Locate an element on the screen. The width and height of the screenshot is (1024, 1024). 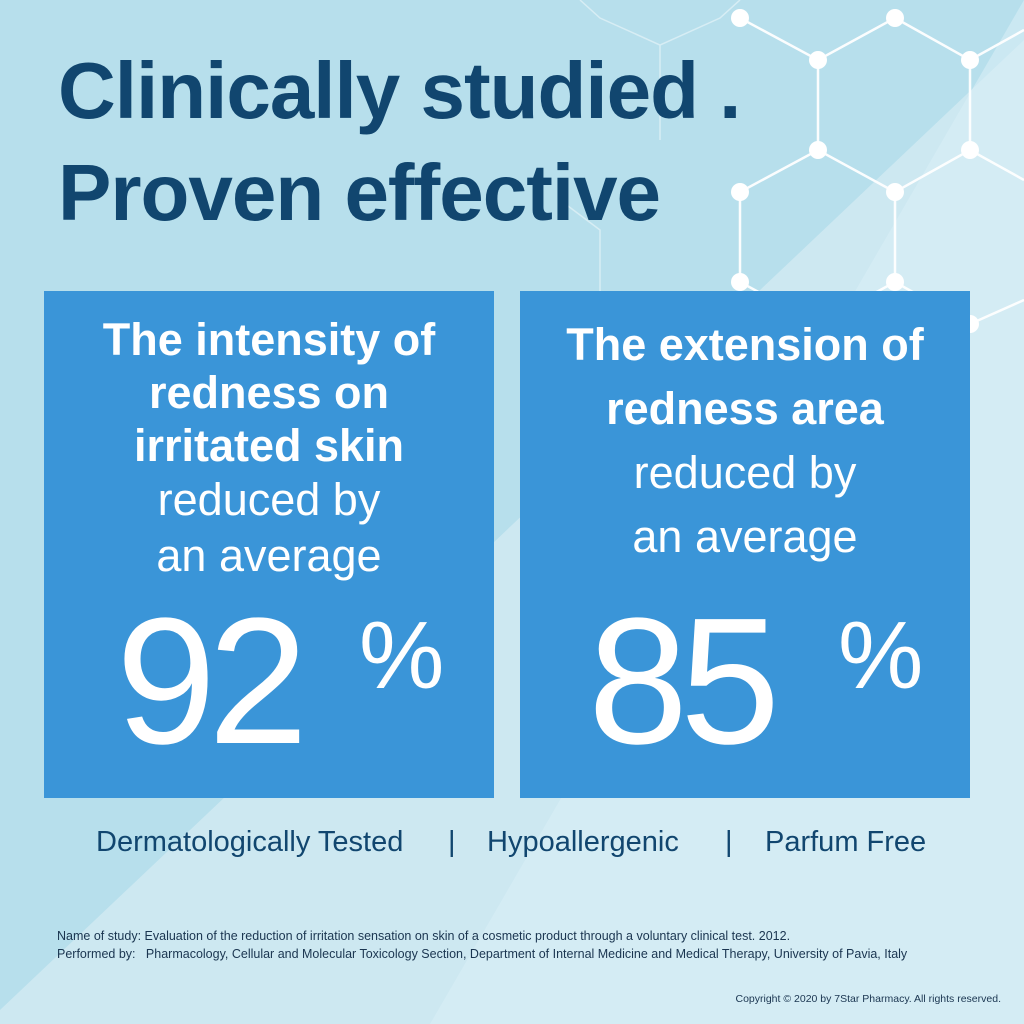
card-bold-line: The extension of is located at coordinates (745, 344).